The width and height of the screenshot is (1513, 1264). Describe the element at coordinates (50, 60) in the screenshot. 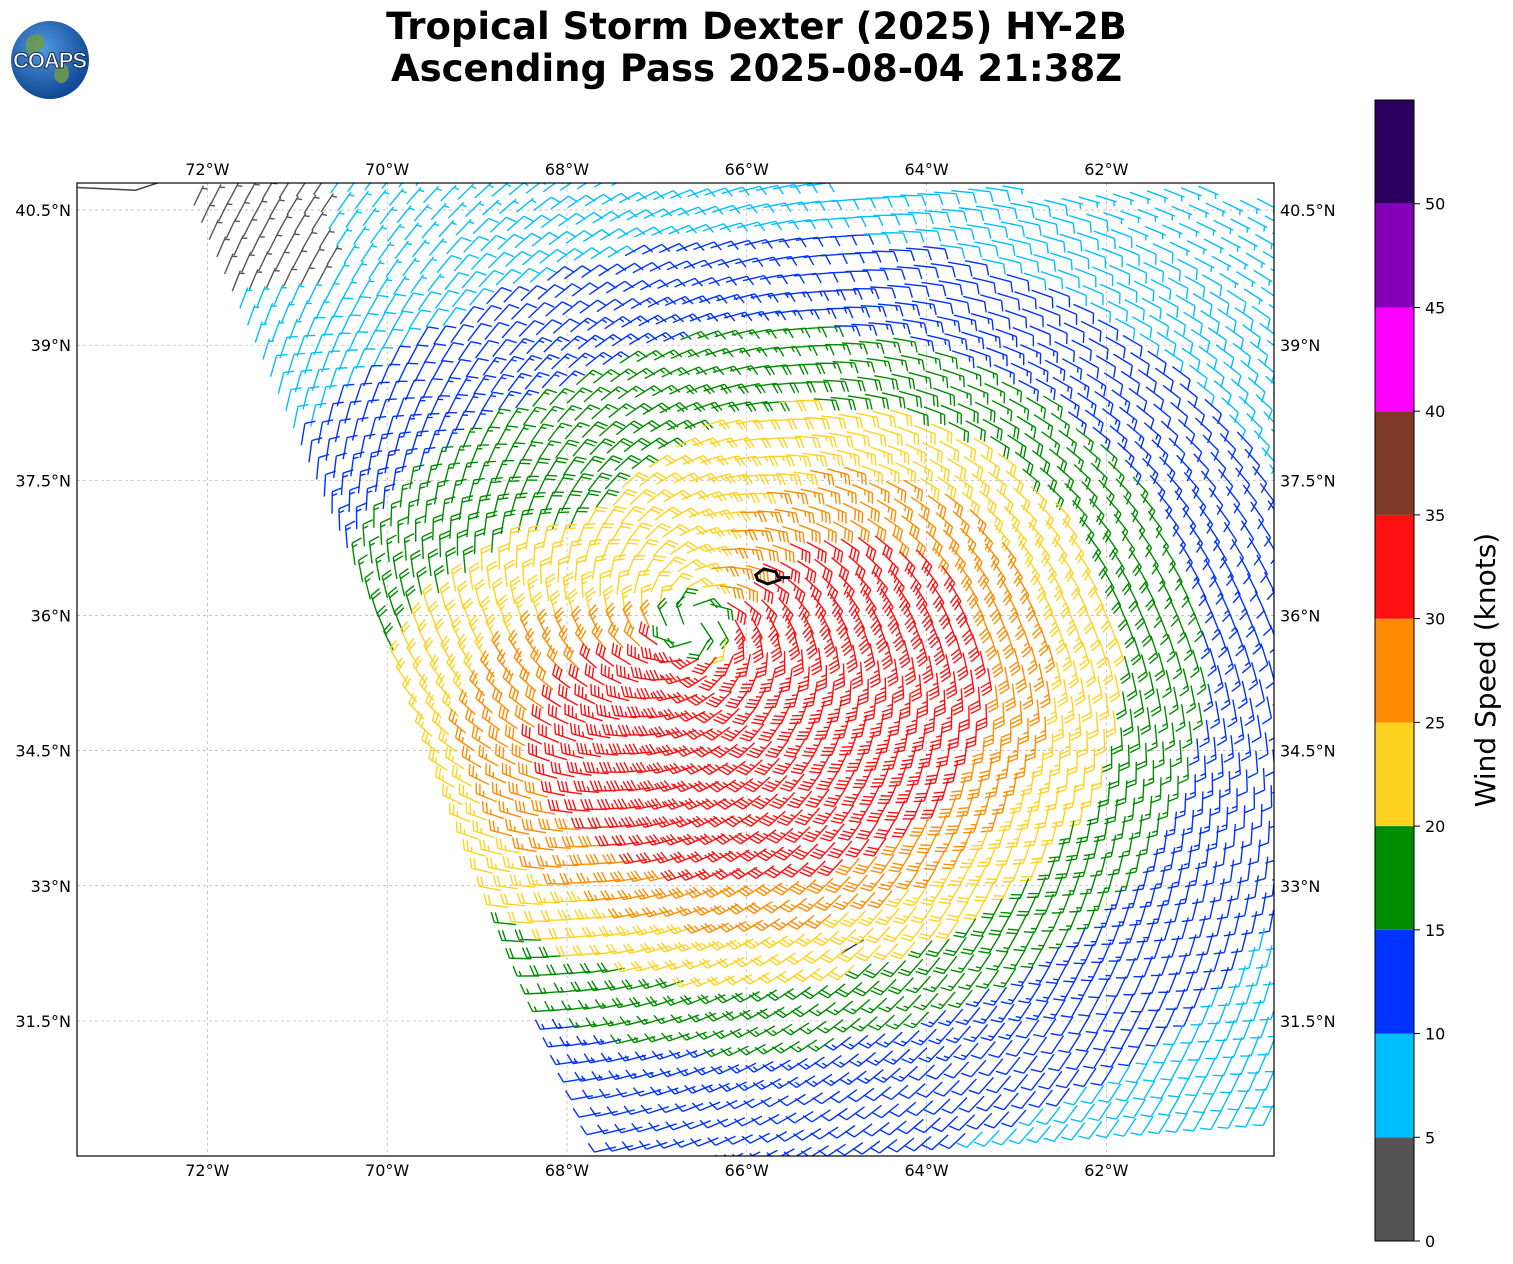

I see `logo-text: COAPS` at that location.